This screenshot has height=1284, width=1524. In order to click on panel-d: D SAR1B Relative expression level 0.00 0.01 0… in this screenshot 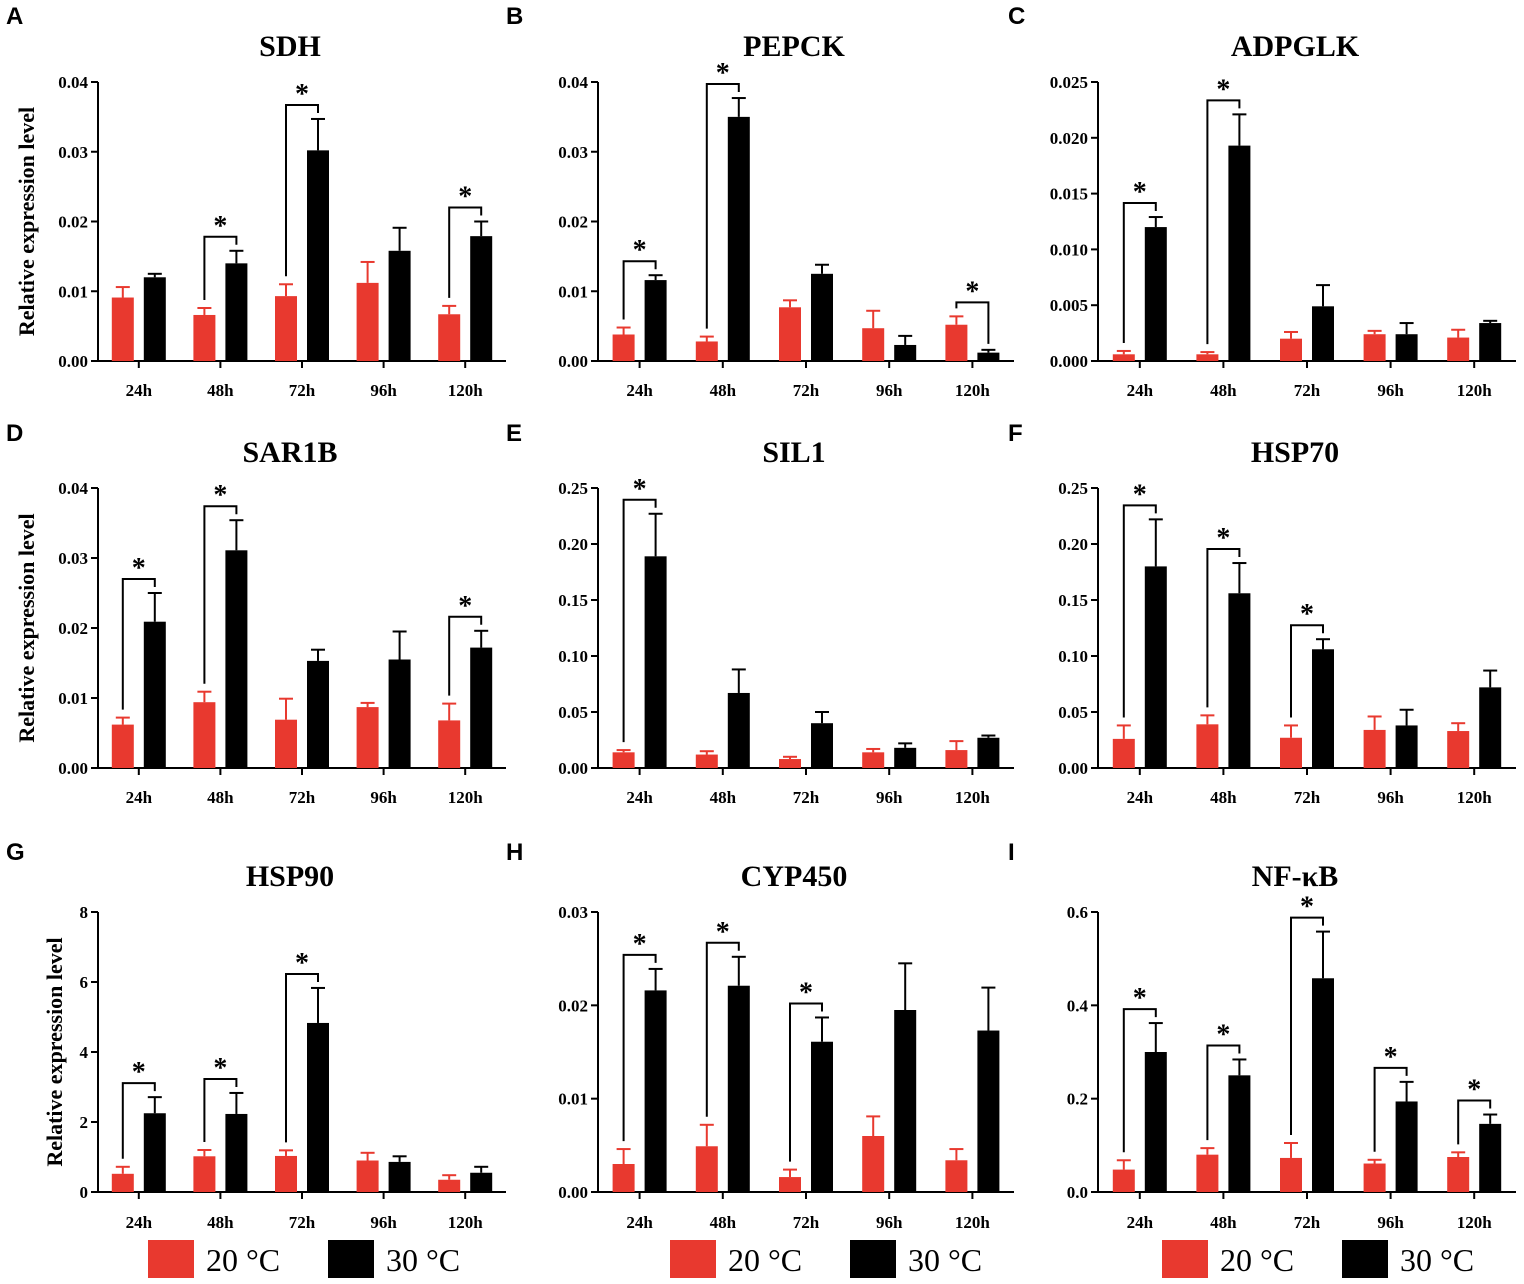, I will do `click(256, 613)`.